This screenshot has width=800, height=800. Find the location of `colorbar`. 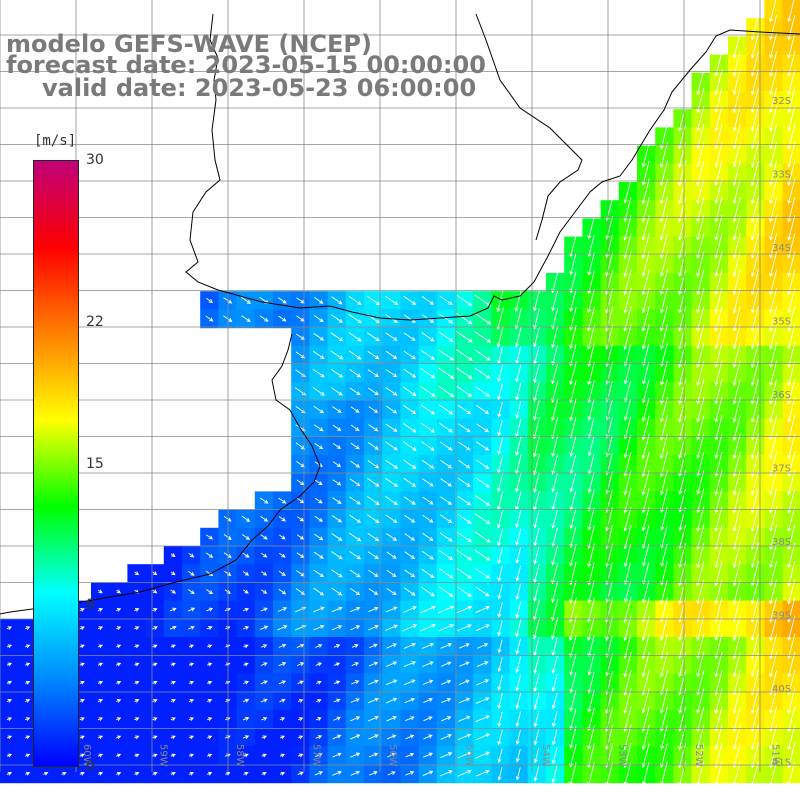

colorbar is located at coordinates (56, 463).